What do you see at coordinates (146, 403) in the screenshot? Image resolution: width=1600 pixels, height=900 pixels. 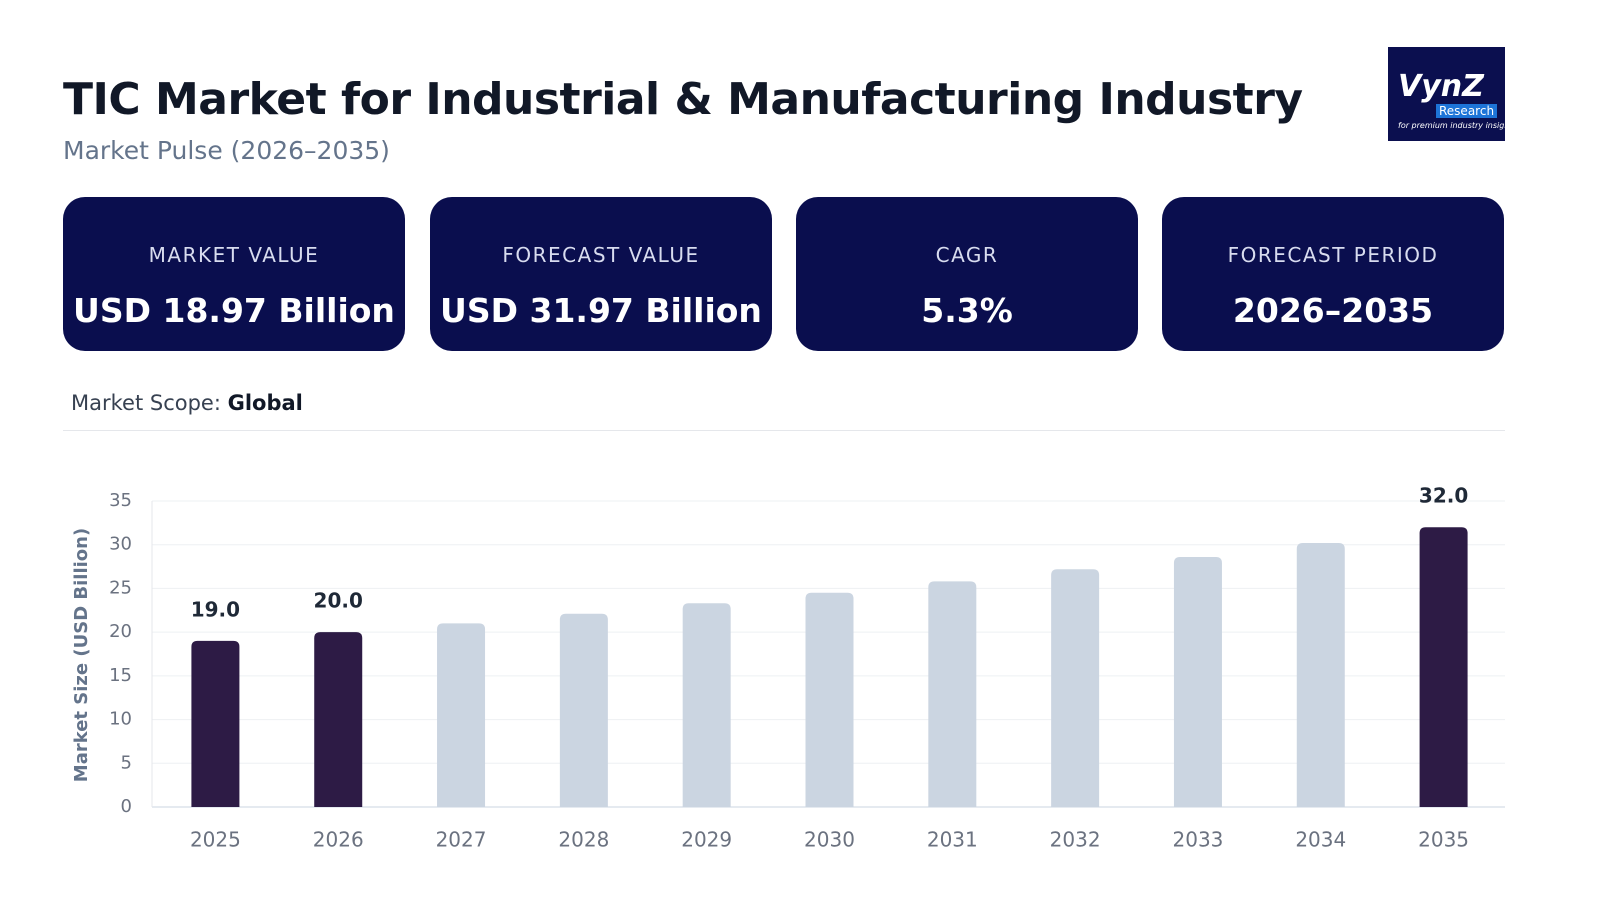 I see `scope-label: Market Scope:` at bounding box center [146, 403].